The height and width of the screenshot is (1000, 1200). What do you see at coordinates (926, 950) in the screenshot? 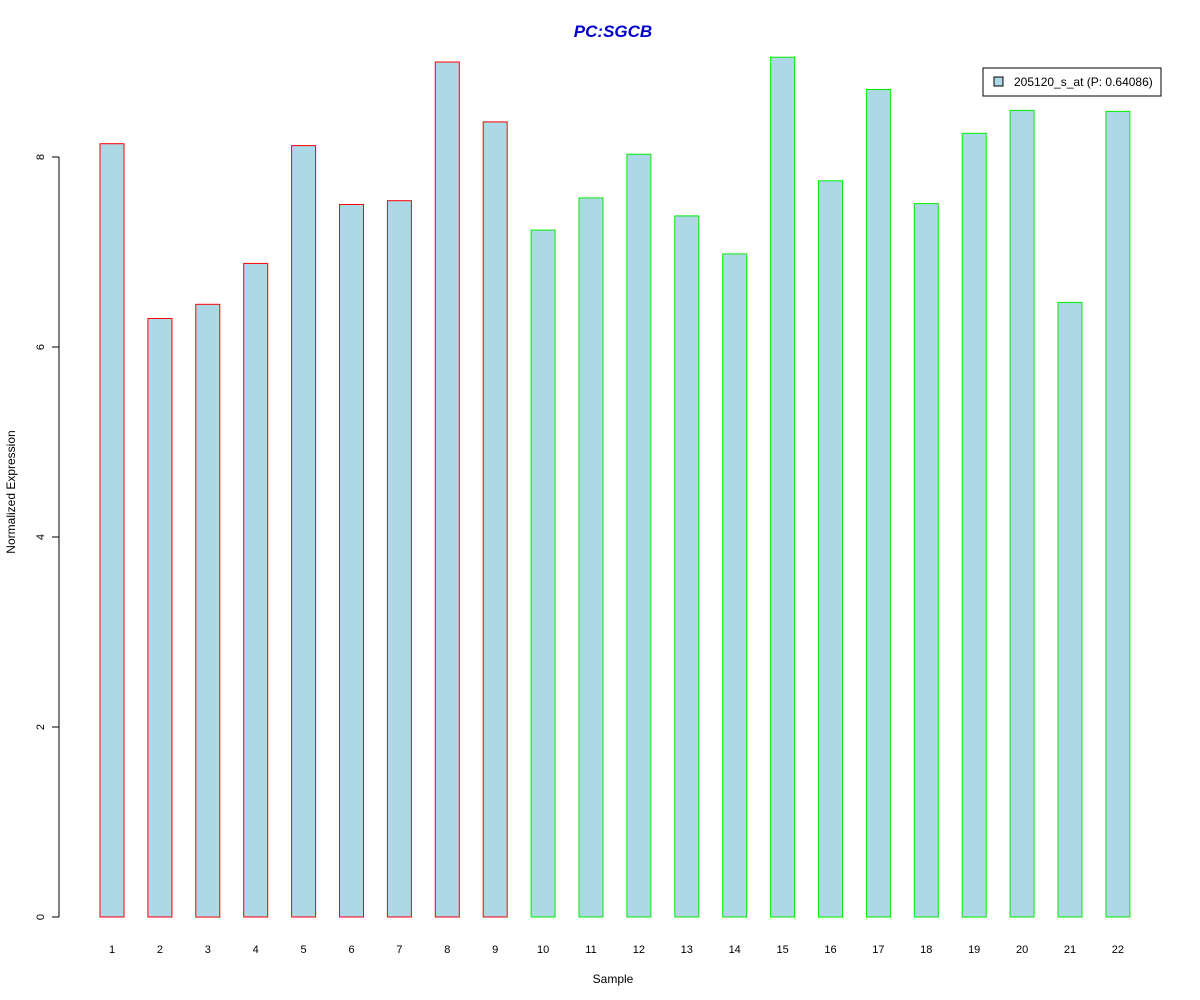
I see `x-axis-tick-label: 18` at bounding box center [926, 950].